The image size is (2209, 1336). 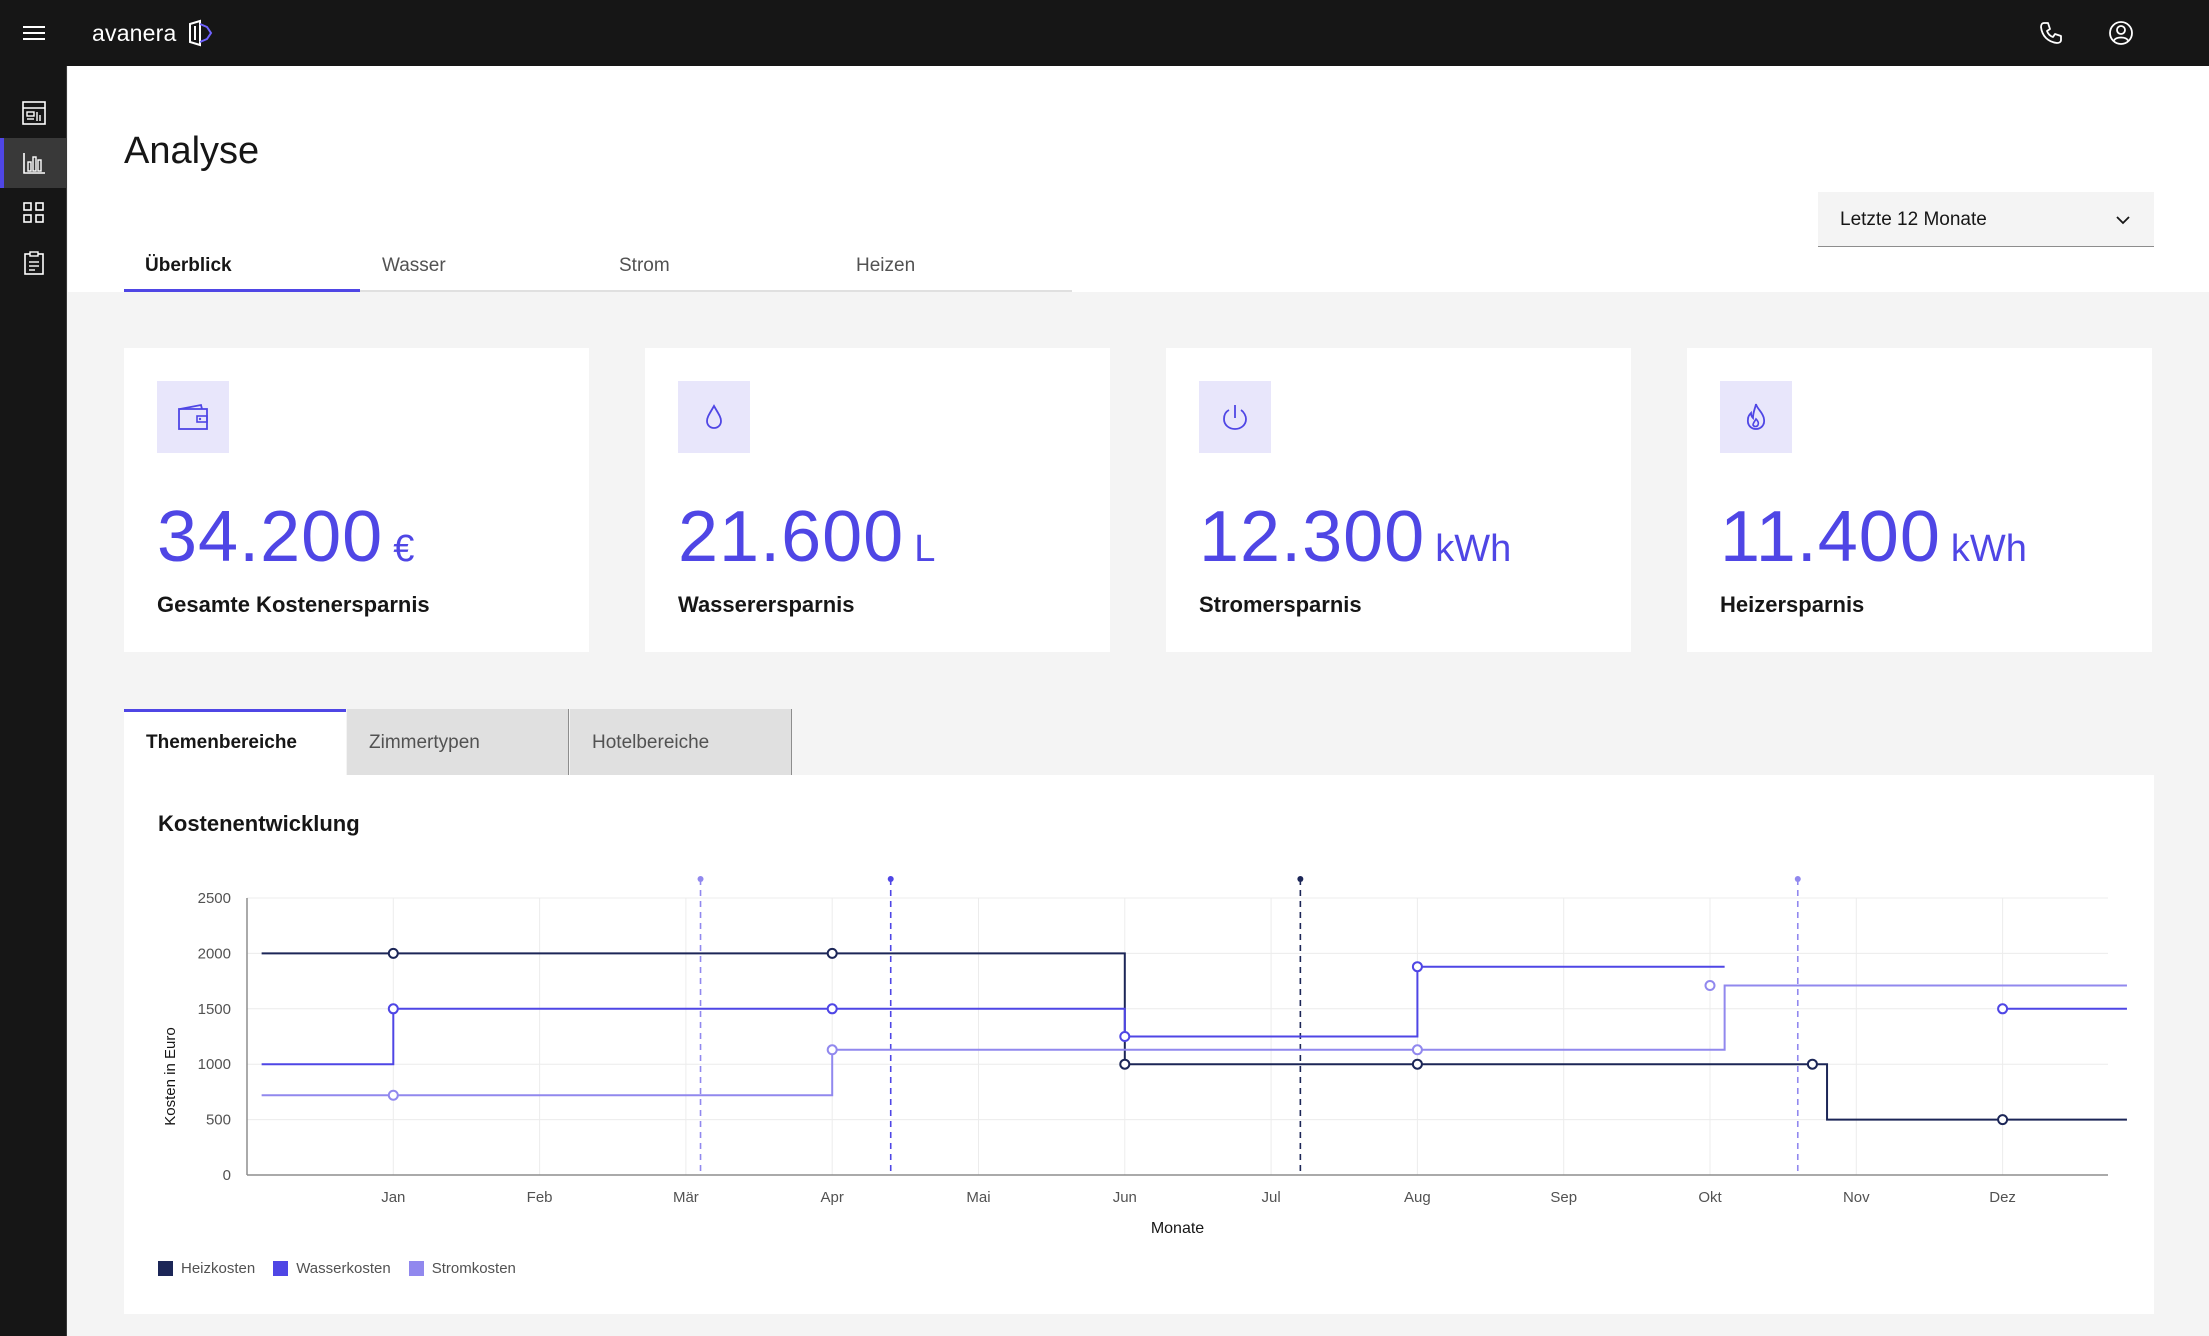 What do you see at coordinates (686, 1197) in the screenshot?
I see `x-tick-label: Mär` at bounding box center [686, 1197].